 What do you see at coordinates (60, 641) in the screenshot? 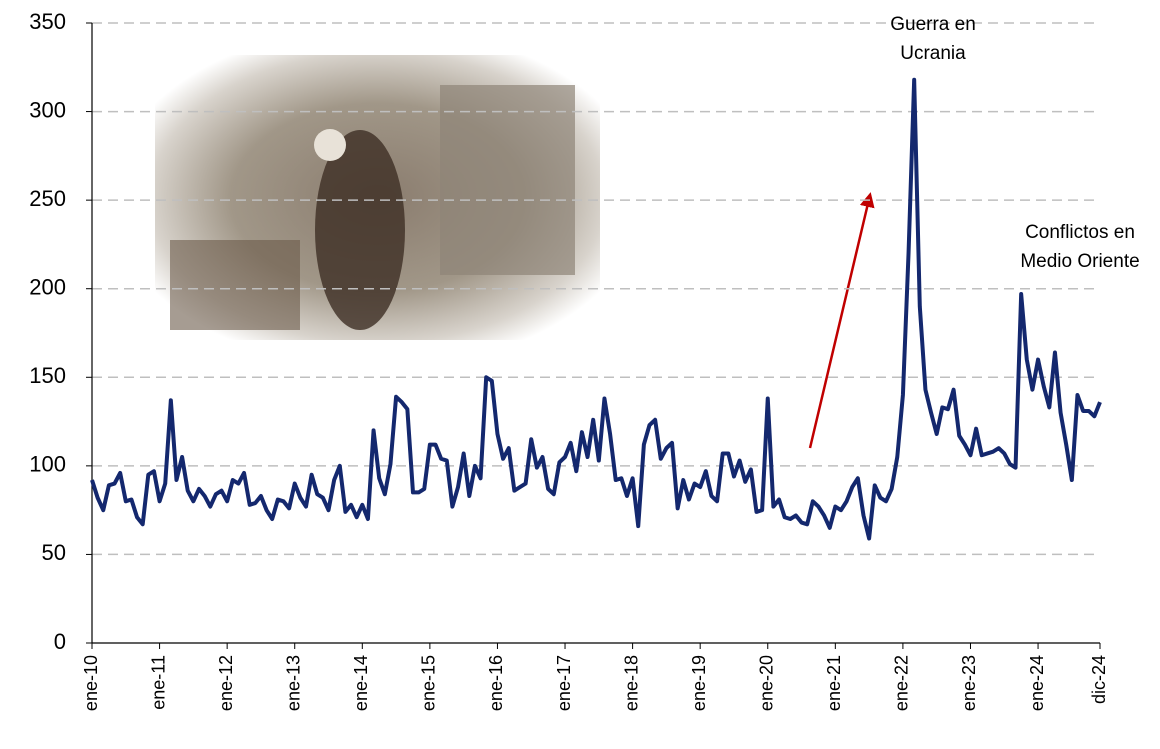
I see `y-tick-label: 0` at bounding box center [60, 641].